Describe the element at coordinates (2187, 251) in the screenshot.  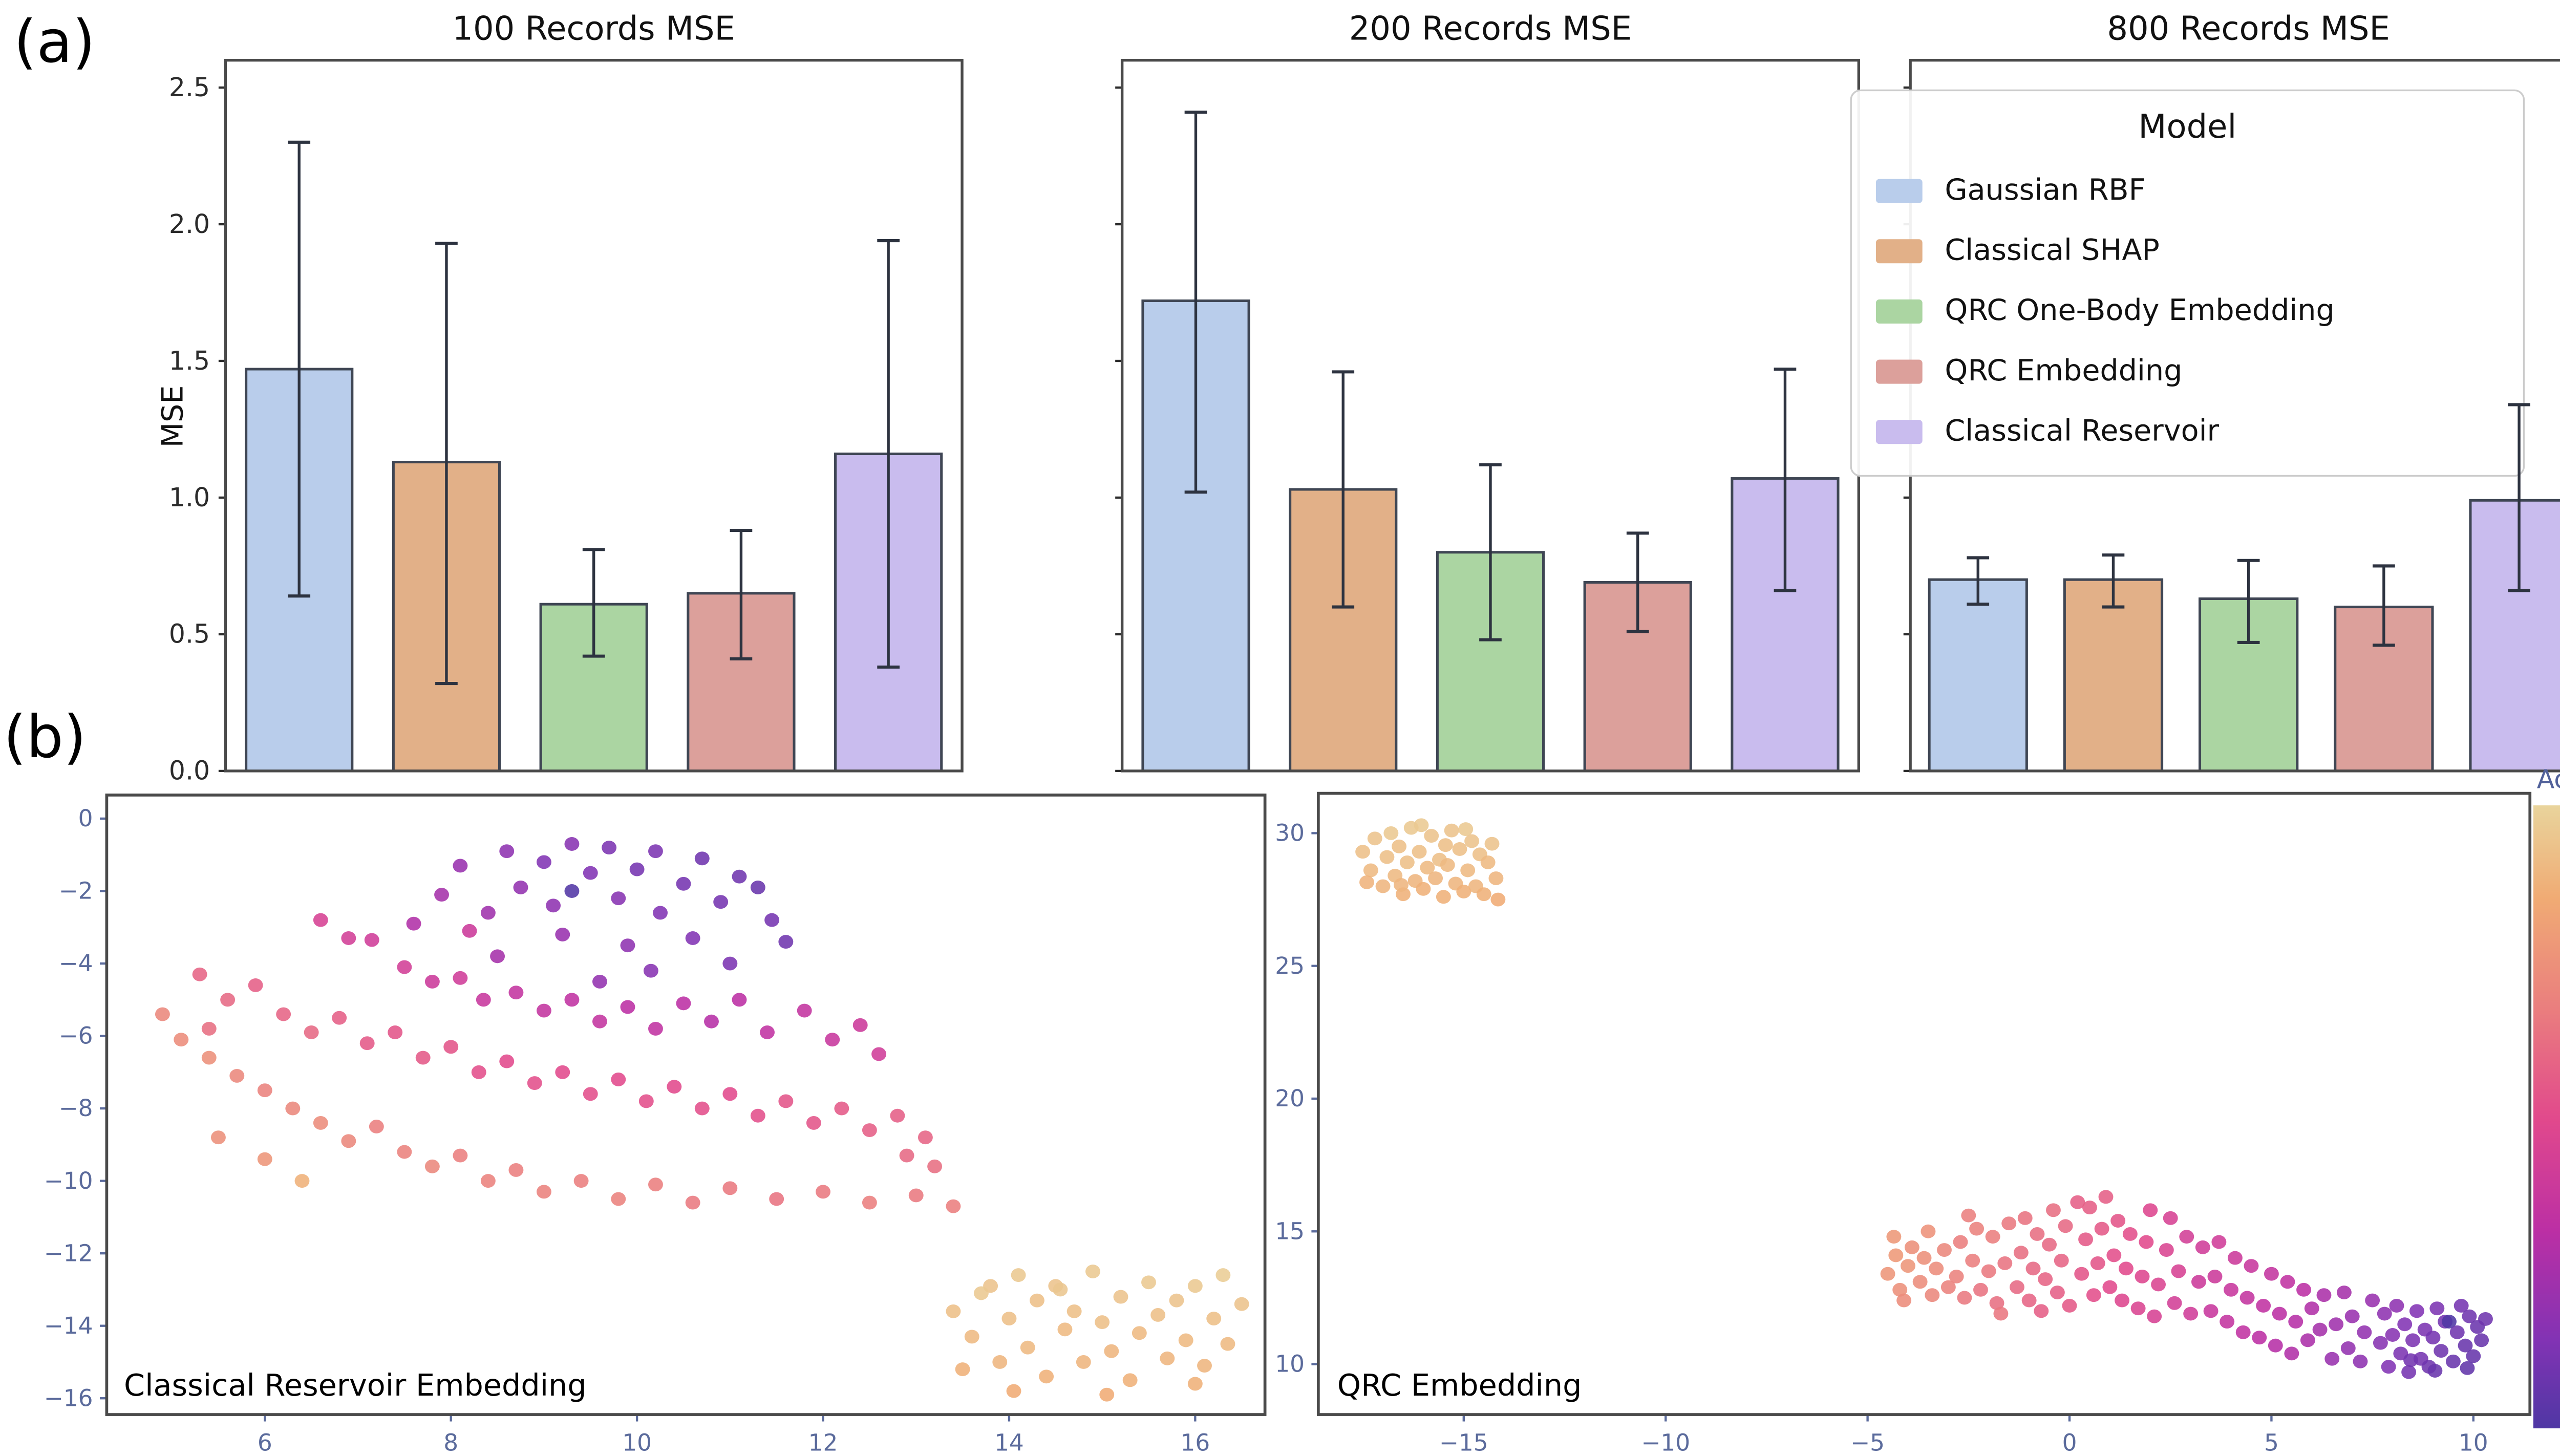
I see `legend-item-classical-shap: Classical SHAP` at that location.